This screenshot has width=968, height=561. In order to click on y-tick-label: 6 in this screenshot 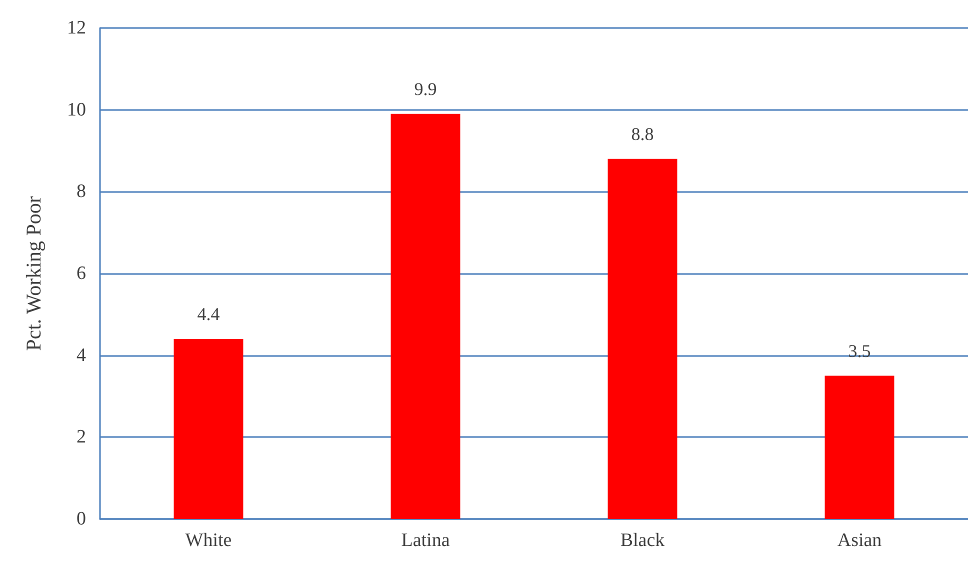, I will do `click(81, 273)`.